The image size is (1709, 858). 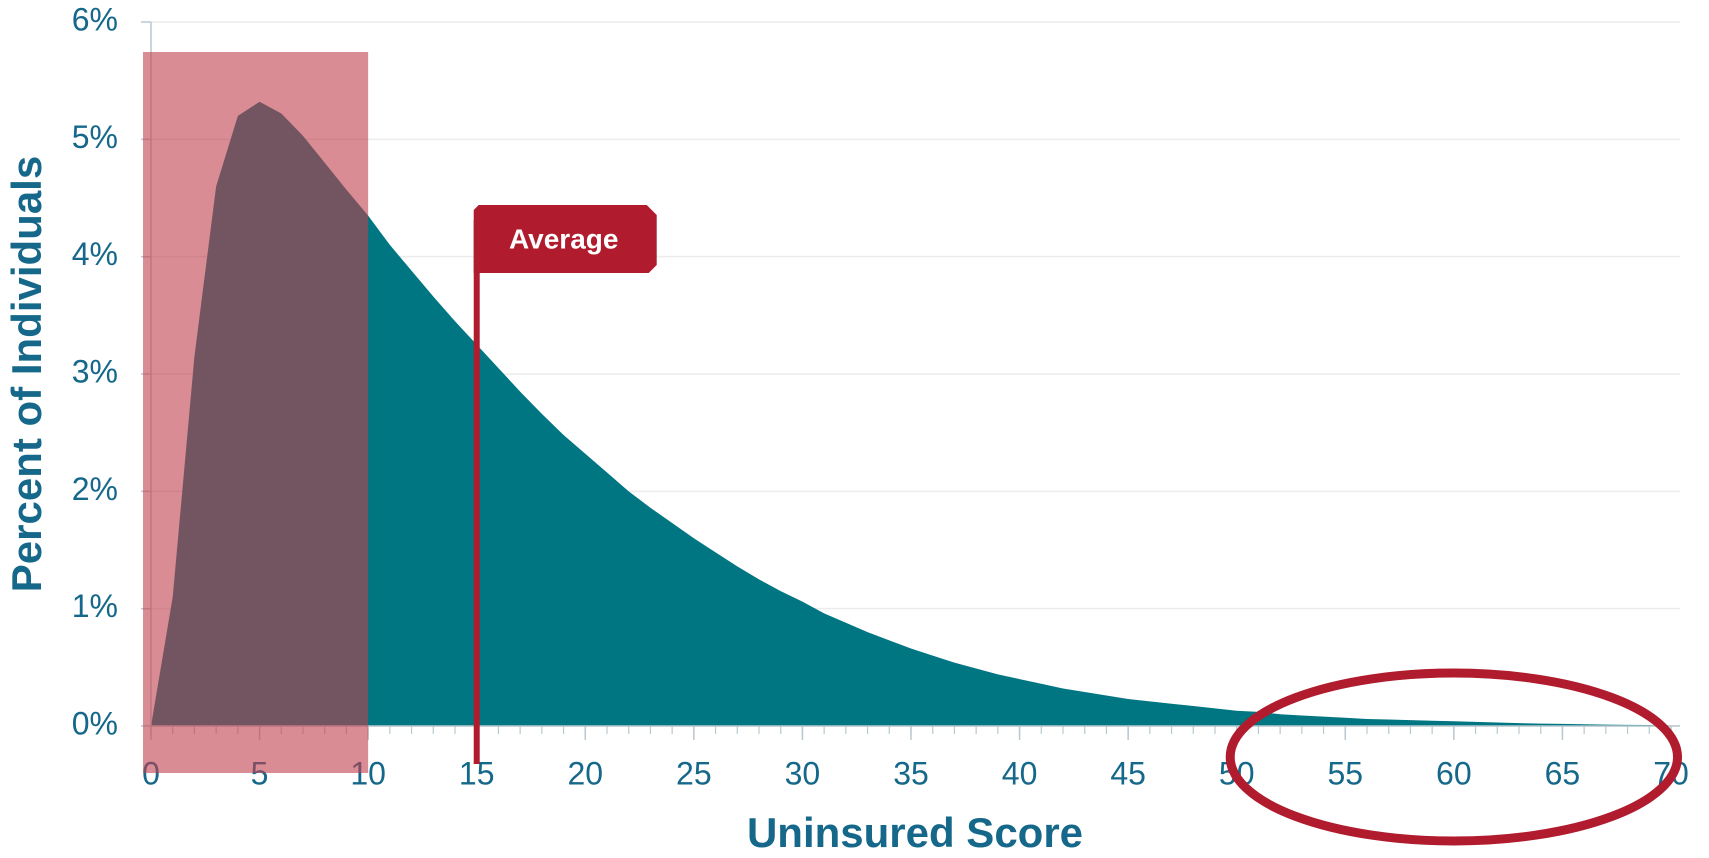 What do you see at coordinates (585, 773) in the screenshot?
I see `x-tick-label: 20` at bounding box center [585, 773].